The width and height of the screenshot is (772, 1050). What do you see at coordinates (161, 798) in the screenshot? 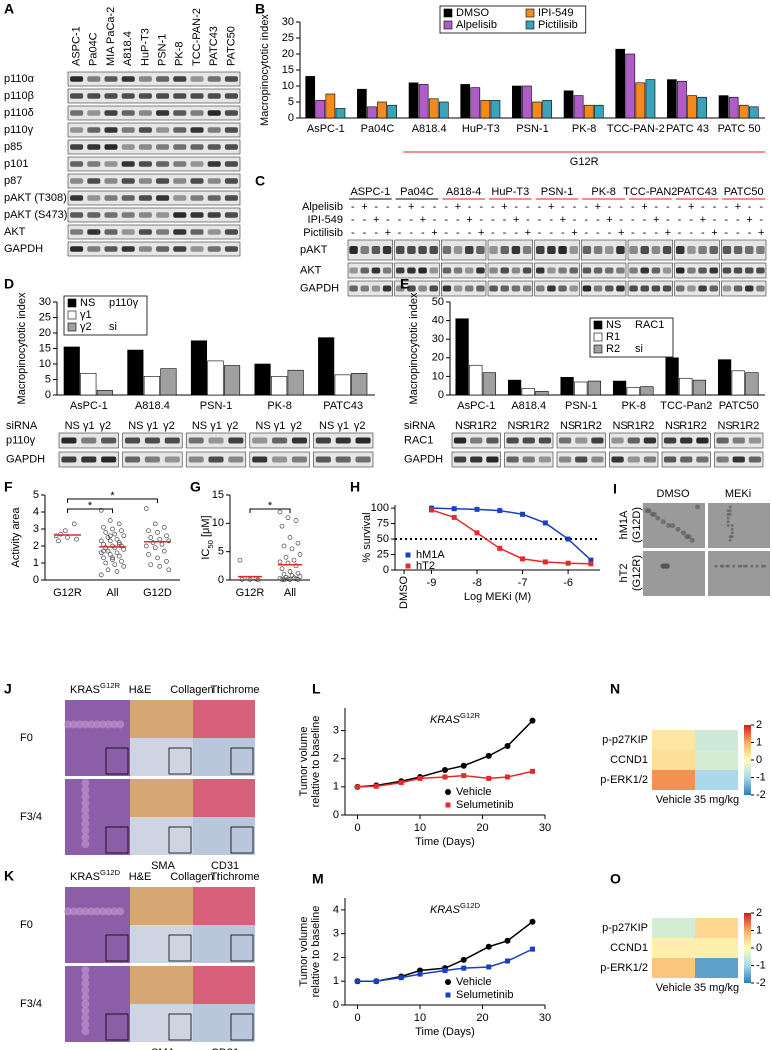
I see `histology-image` at bounding box center [161, 798].